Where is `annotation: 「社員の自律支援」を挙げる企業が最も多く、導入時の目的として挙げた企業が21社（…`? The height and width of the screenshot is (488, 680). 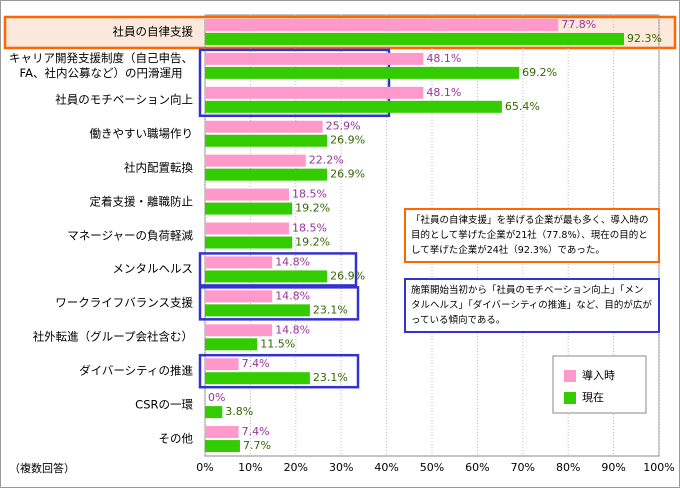
annotation: 「社員の自律支援」を挙げる企業が最も多く、導入時の目的として挙げた企業が21社（… is located at coordinates (532, 235).